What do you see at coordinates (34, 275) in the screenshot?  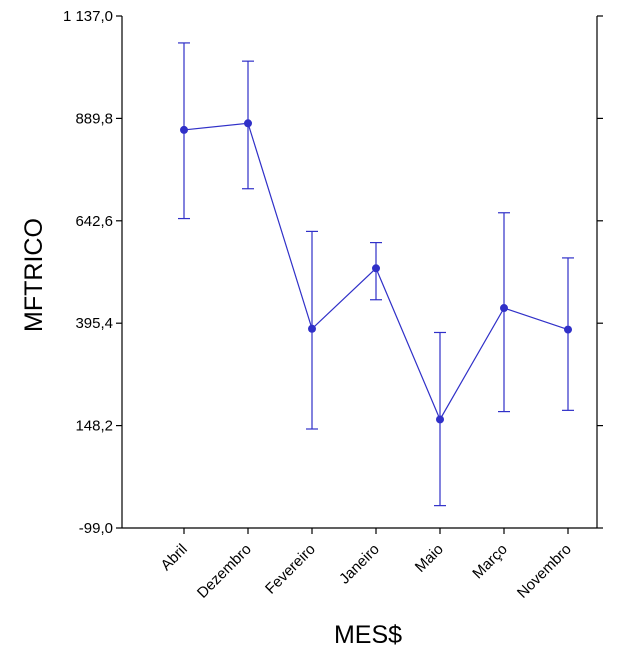 I see `y-axis-title: MFTRICO` at bounding box center [34, 275].